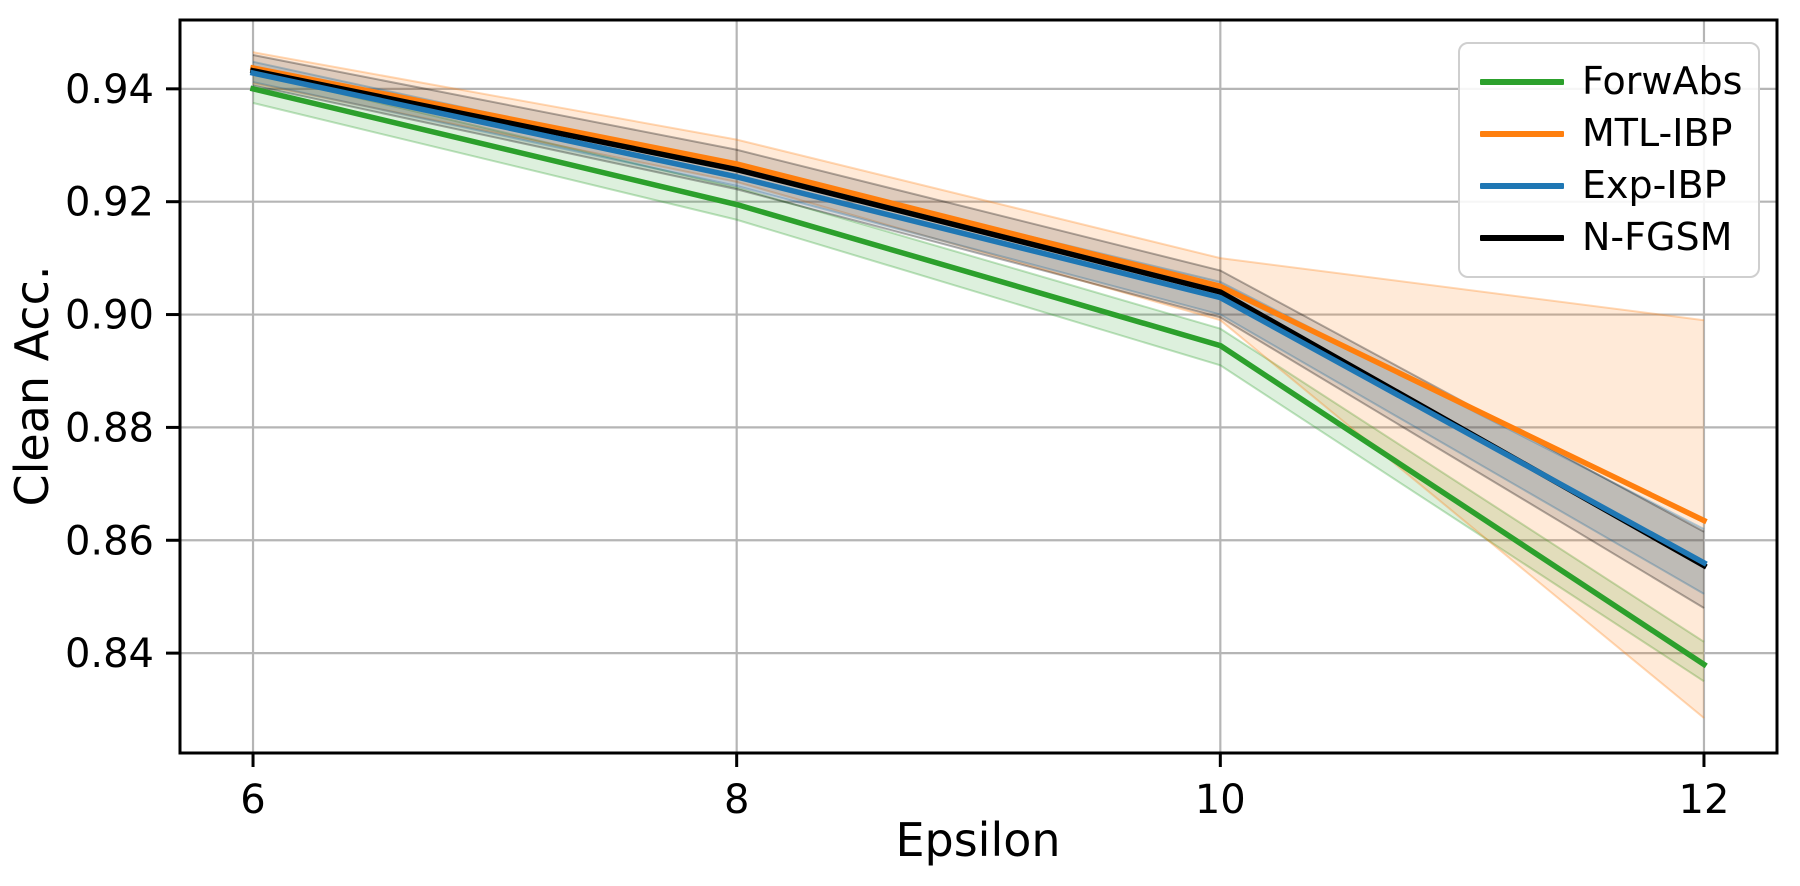  I want to click on legend-label-forwabs: ForwAbs, so click(1662, 81).